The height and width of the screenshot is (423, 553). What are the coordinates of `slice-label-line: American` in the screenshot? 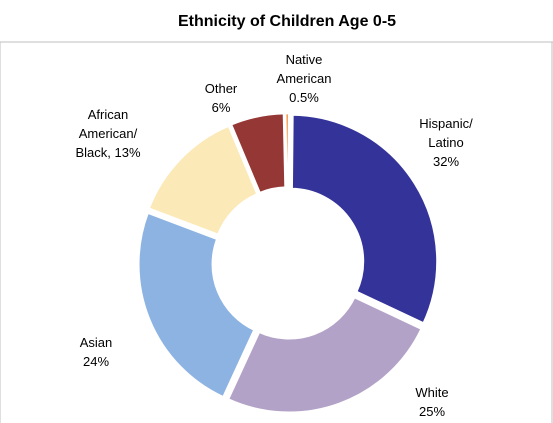 It's located at (304, 78).